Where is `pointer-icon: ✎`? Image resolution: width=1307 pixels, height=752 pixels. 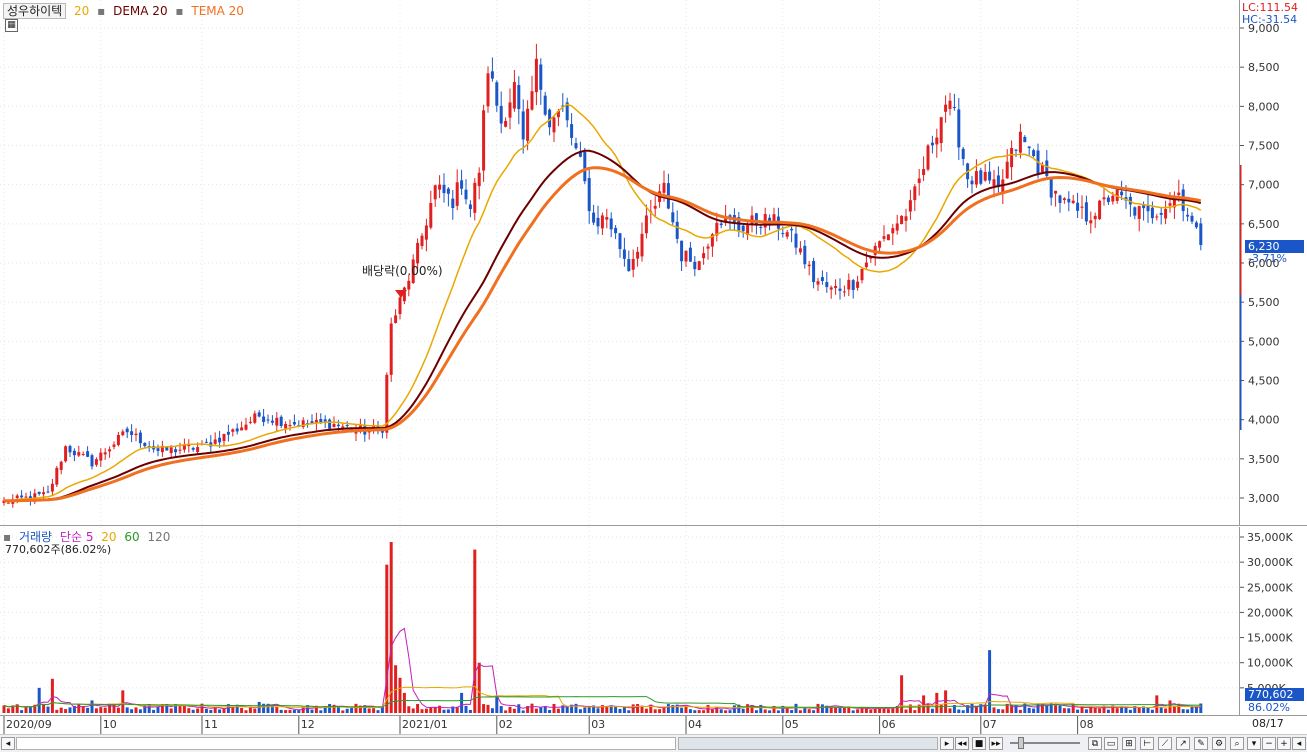 pointer-icon: ✎ is located at coordinates (1201, 743).